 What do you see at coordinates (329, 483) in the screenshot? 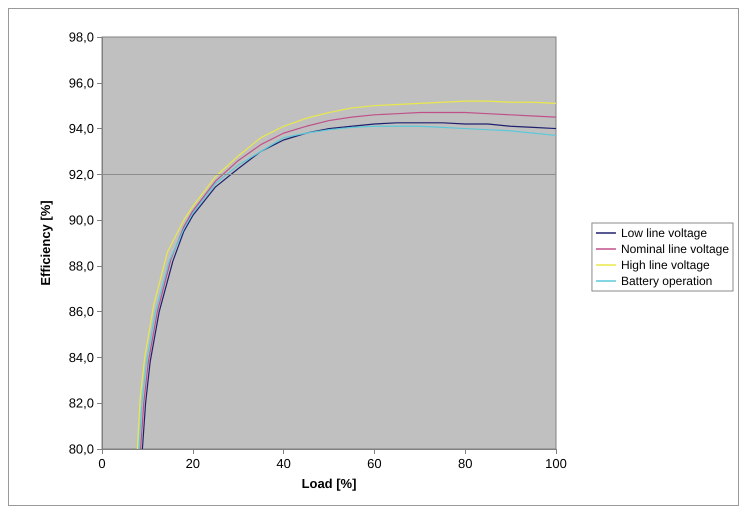
I see `x-axis-title: Load [%]` at bounding box center [329, 483].